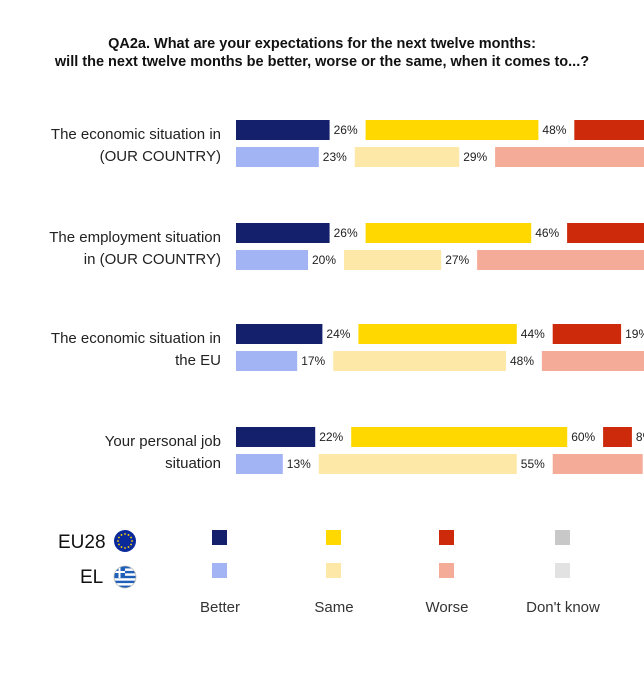  Describe the element at coordinates (335, 157) in the screenshot. I see `value-label: 23%` at that location.